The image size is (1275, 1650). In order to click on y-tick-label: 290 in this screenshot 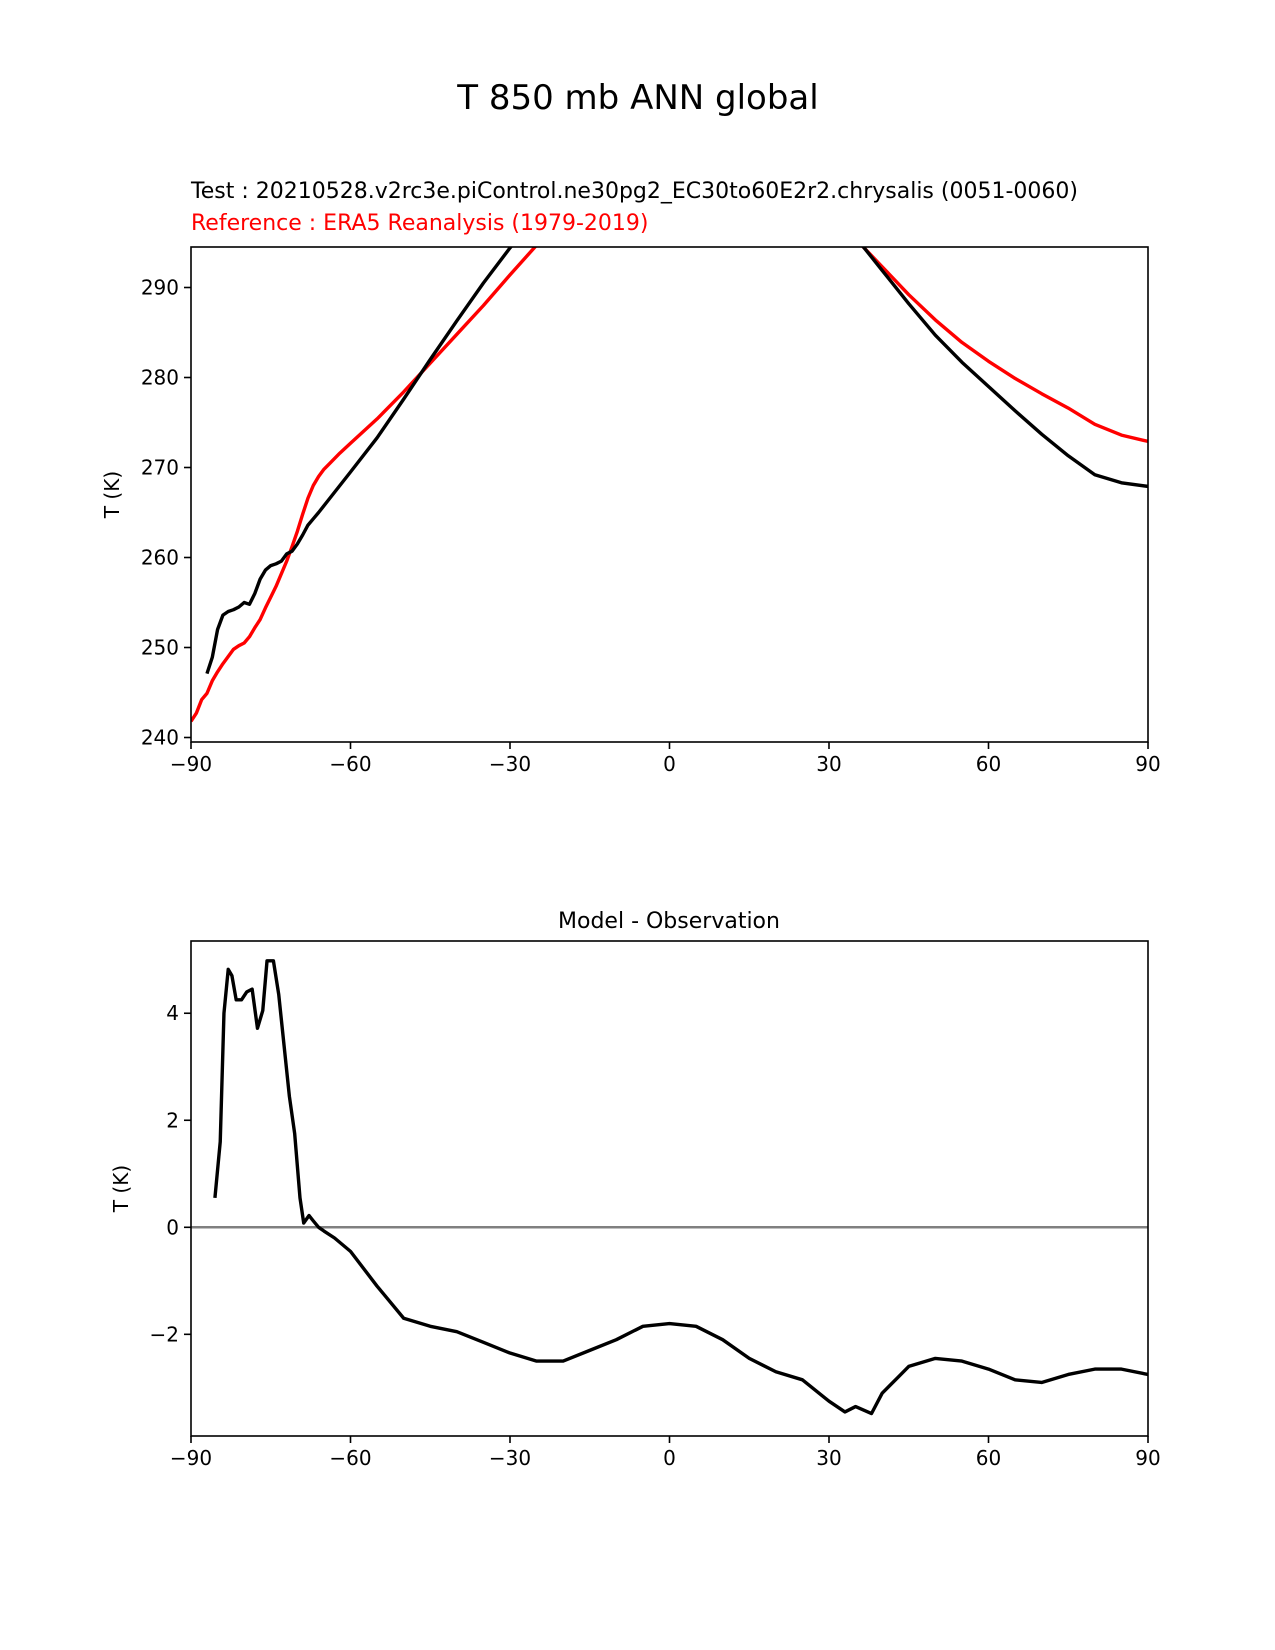, I will do `click(160, 288)`.